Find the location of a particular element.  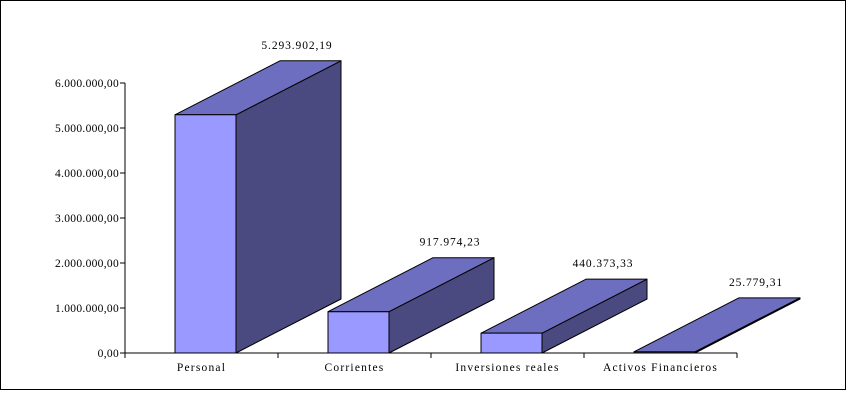

x-tick-label: Corrientes is located at coordinates (355, 368).